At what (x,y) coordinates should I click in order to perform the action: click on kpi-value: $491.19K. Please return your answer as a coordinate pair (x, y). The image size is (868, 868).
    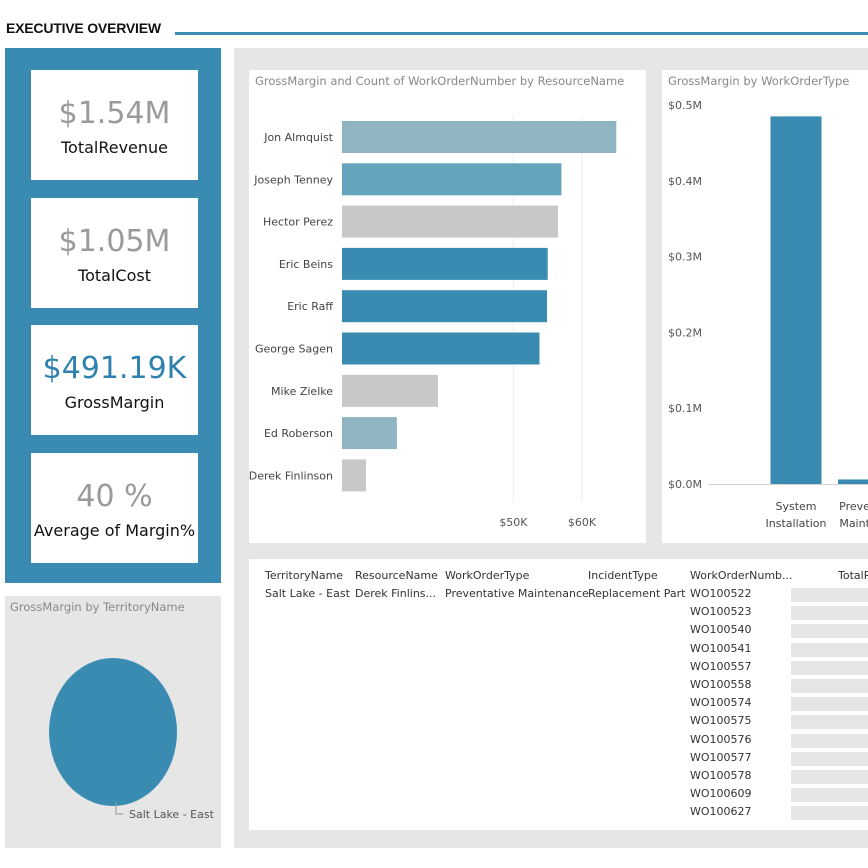
    Looking at the image, I should click on (114, 368).